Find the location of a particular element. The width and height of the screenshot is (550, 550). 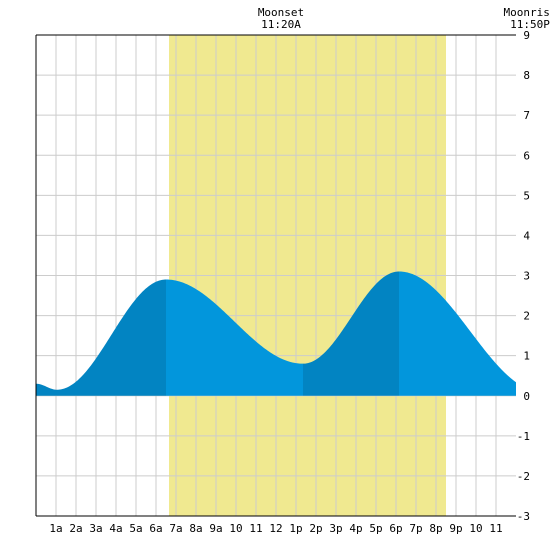

x-tick-label: 1a is located at coordinates (55, 528).